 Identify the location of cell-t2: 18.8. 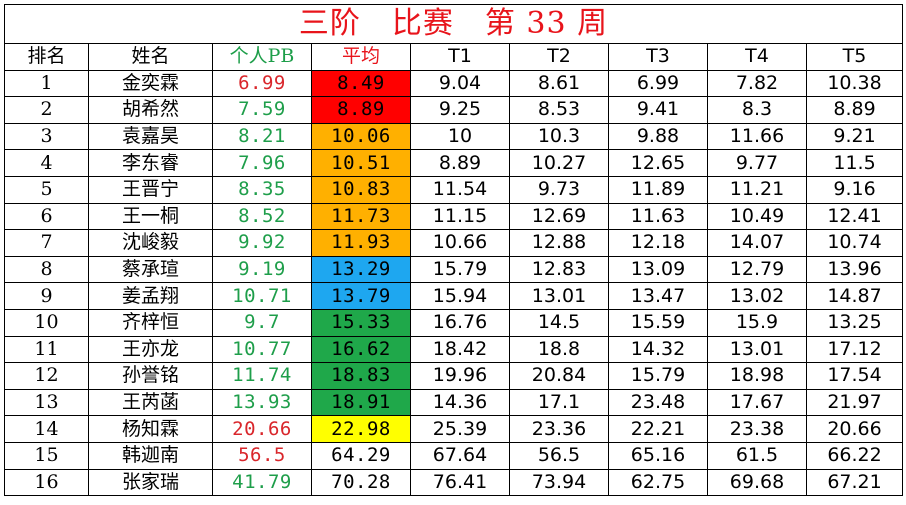
(559, 349).